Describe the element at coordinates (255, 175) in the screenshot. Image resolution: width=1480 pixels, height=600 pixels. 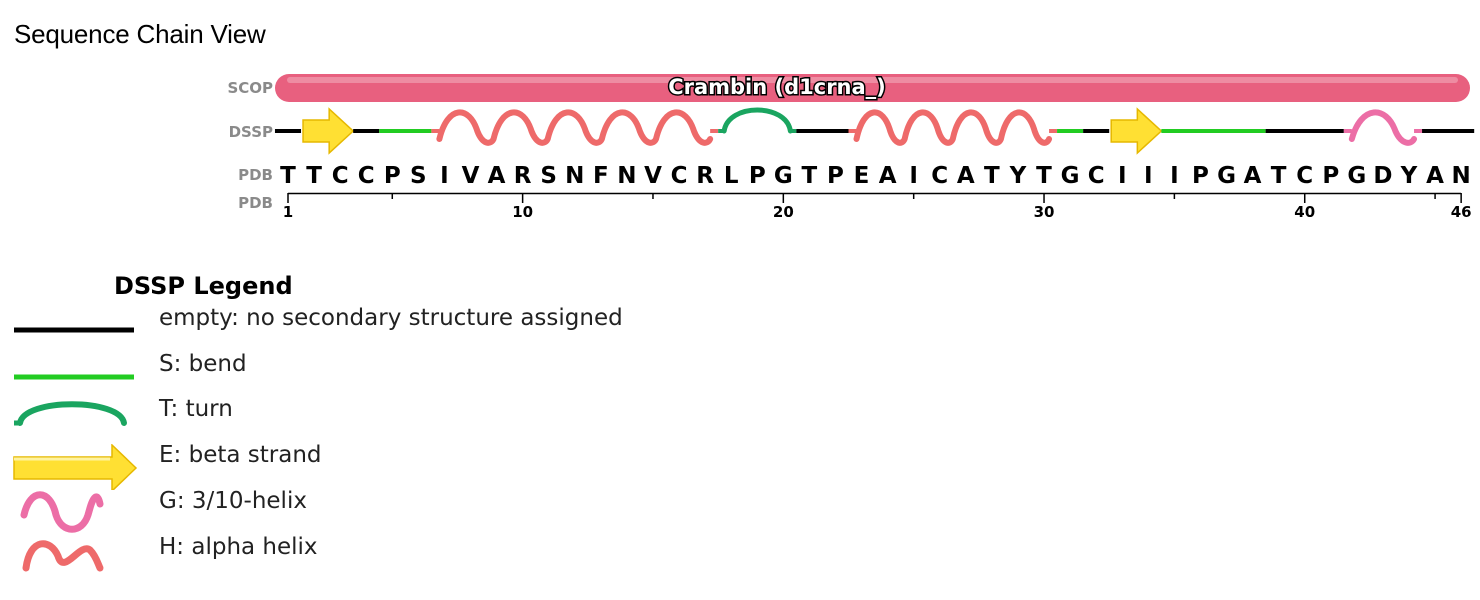
I see `pdb-sequence-track-label: PDB` at that location.